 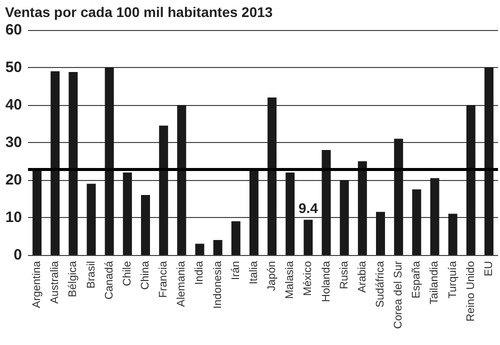 I want to click on x-tick-label: Rusia, so click(x=344, y=275).